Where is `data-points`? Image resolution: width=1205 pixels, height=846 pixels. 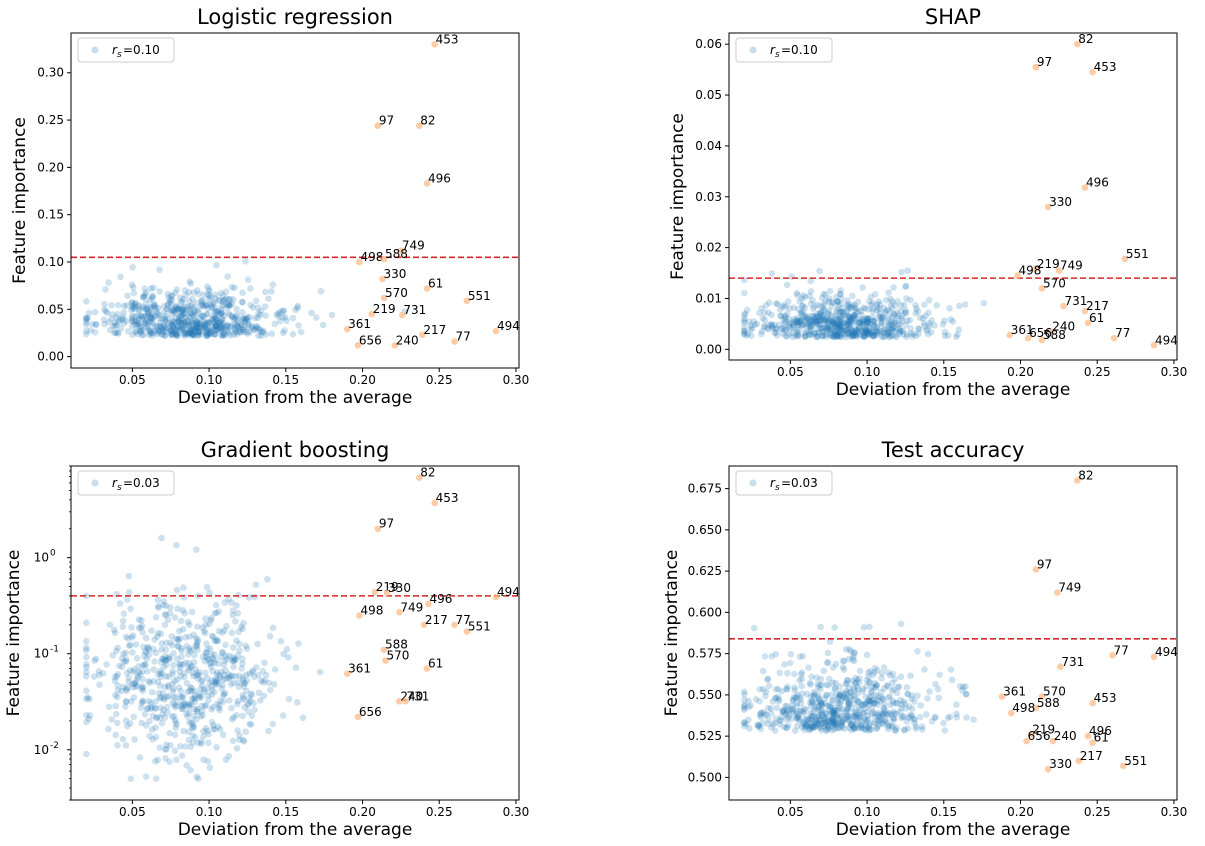 data-points is located at coordinates (864, 304).